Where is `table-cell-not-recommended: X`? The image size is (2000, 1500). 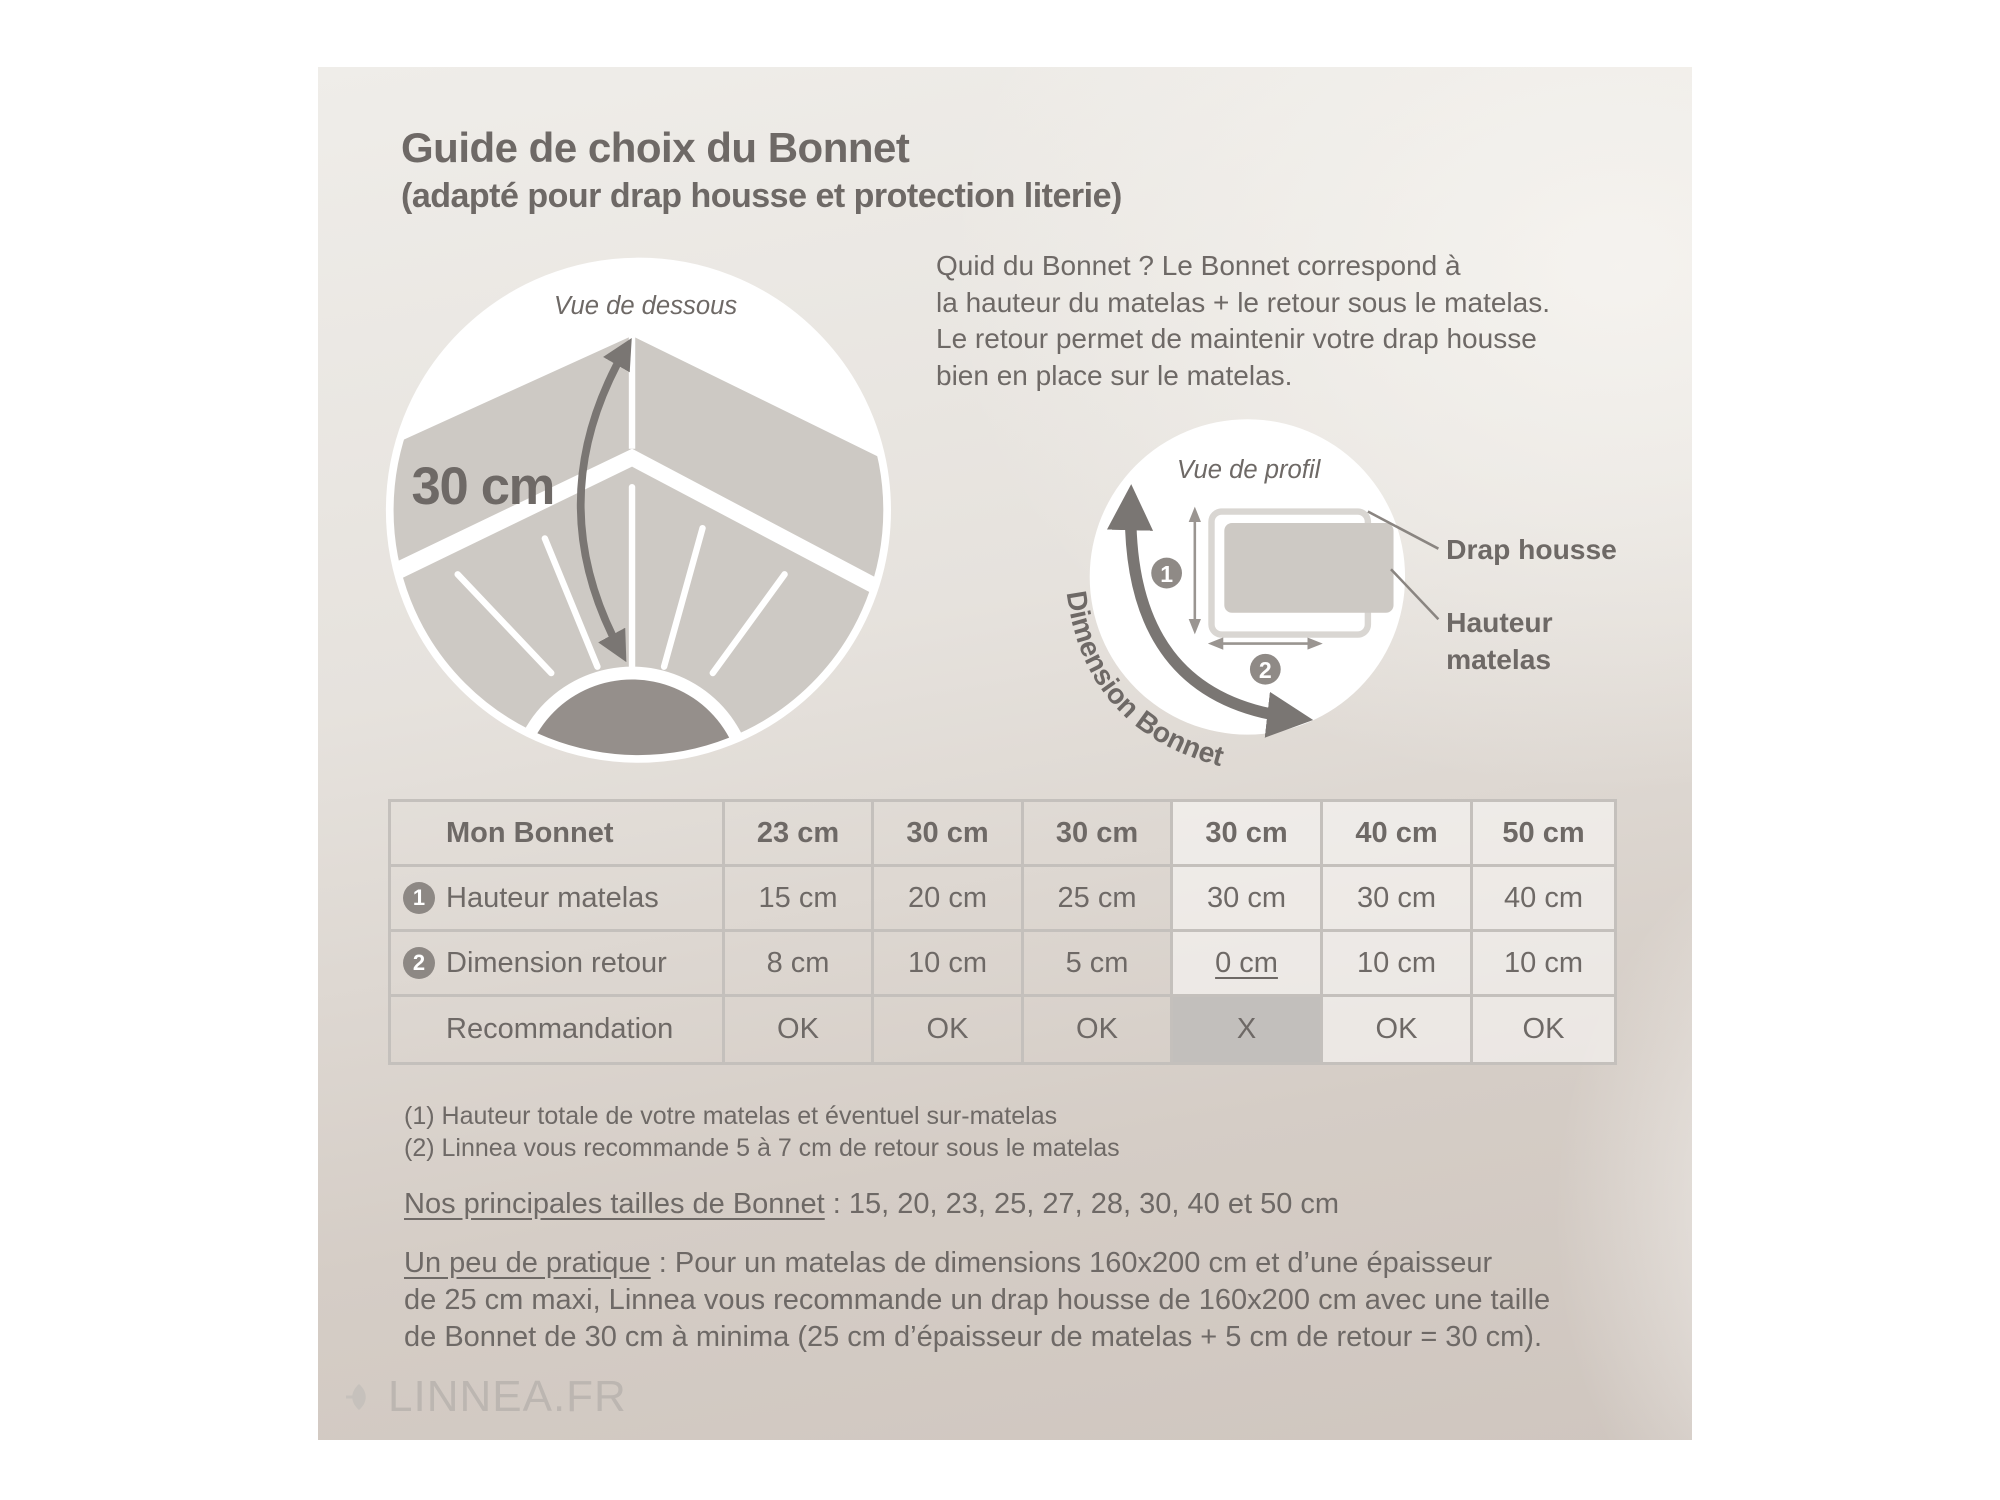
table-cell-not-recommended: X is located at coordinates (1248, 1029).